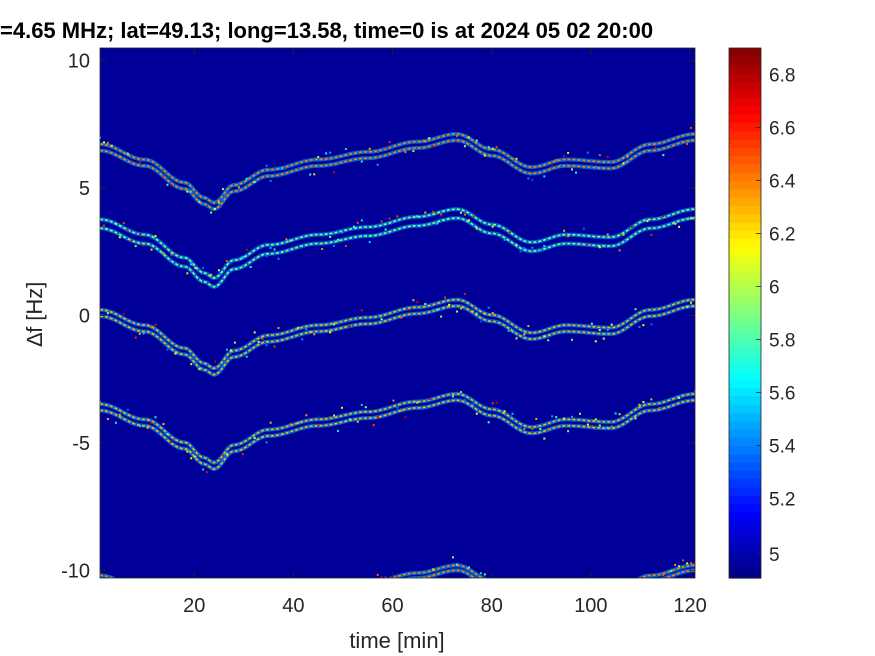 Image resolution: width=875 pixels, height=656 pixels. What do you see at coordinates (392, 606) in the screenshot?
I see `x-tick-label: 60` at bounding box center [392, 606].